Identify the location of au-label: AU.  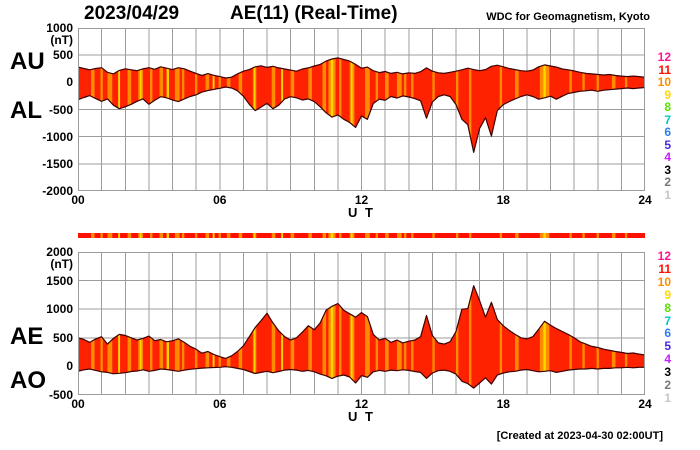
(27, 61).